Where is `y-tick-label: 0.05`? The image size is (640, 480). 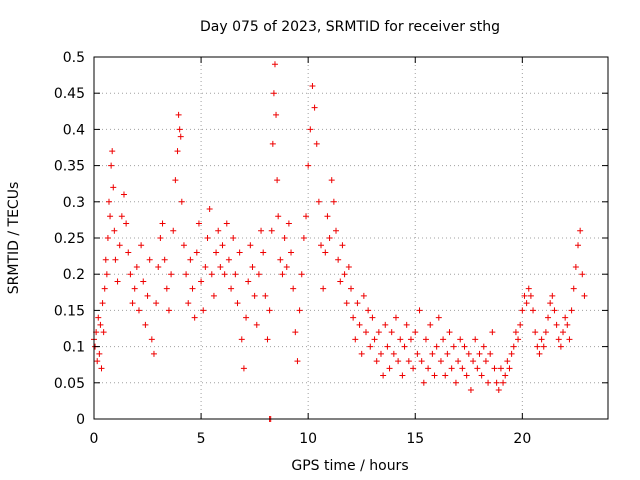
y-tick-label: 0.05 is located at coordinates (69, 384).